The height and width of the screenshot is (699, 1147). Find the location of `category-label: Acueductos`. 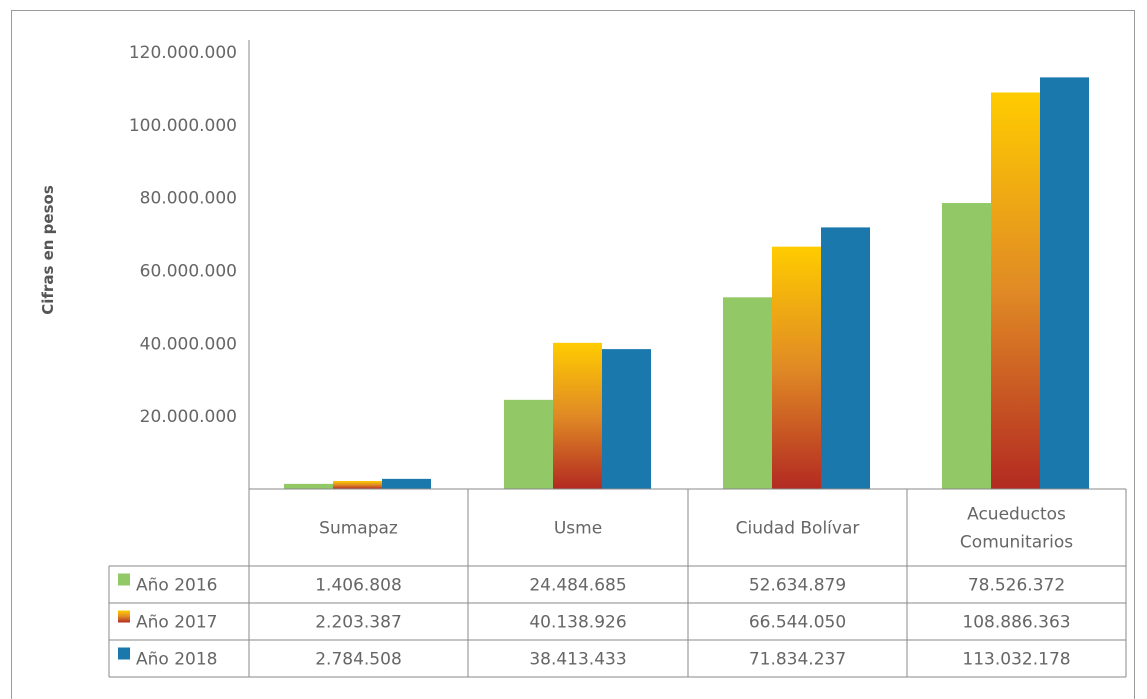

category-label: Acueductos is located at coordinates (1016, 515).